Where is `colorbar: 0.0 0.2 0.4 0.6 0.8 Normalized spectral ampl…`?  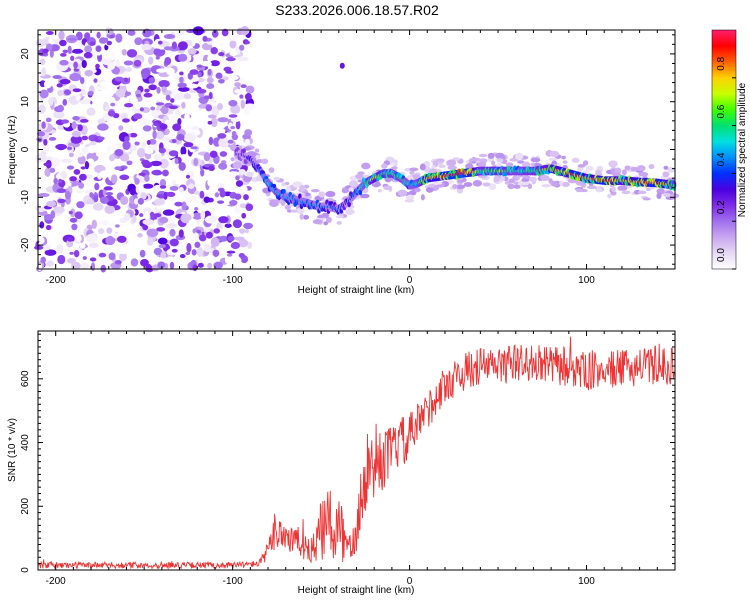 colorbar: 0.0 0.2 0.4 0.6 0.8 Normalized spectral ampl… is located at coordinates (729, 149).